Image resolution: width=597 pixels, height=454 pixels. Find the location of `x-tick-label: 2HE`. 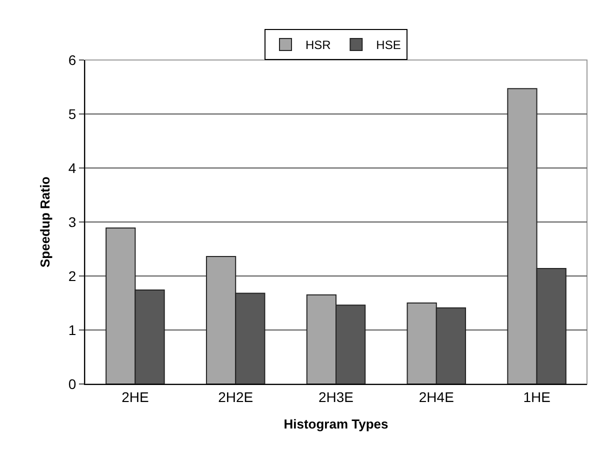

x-tick-label: 2HE is located at coordinates (135, 396).